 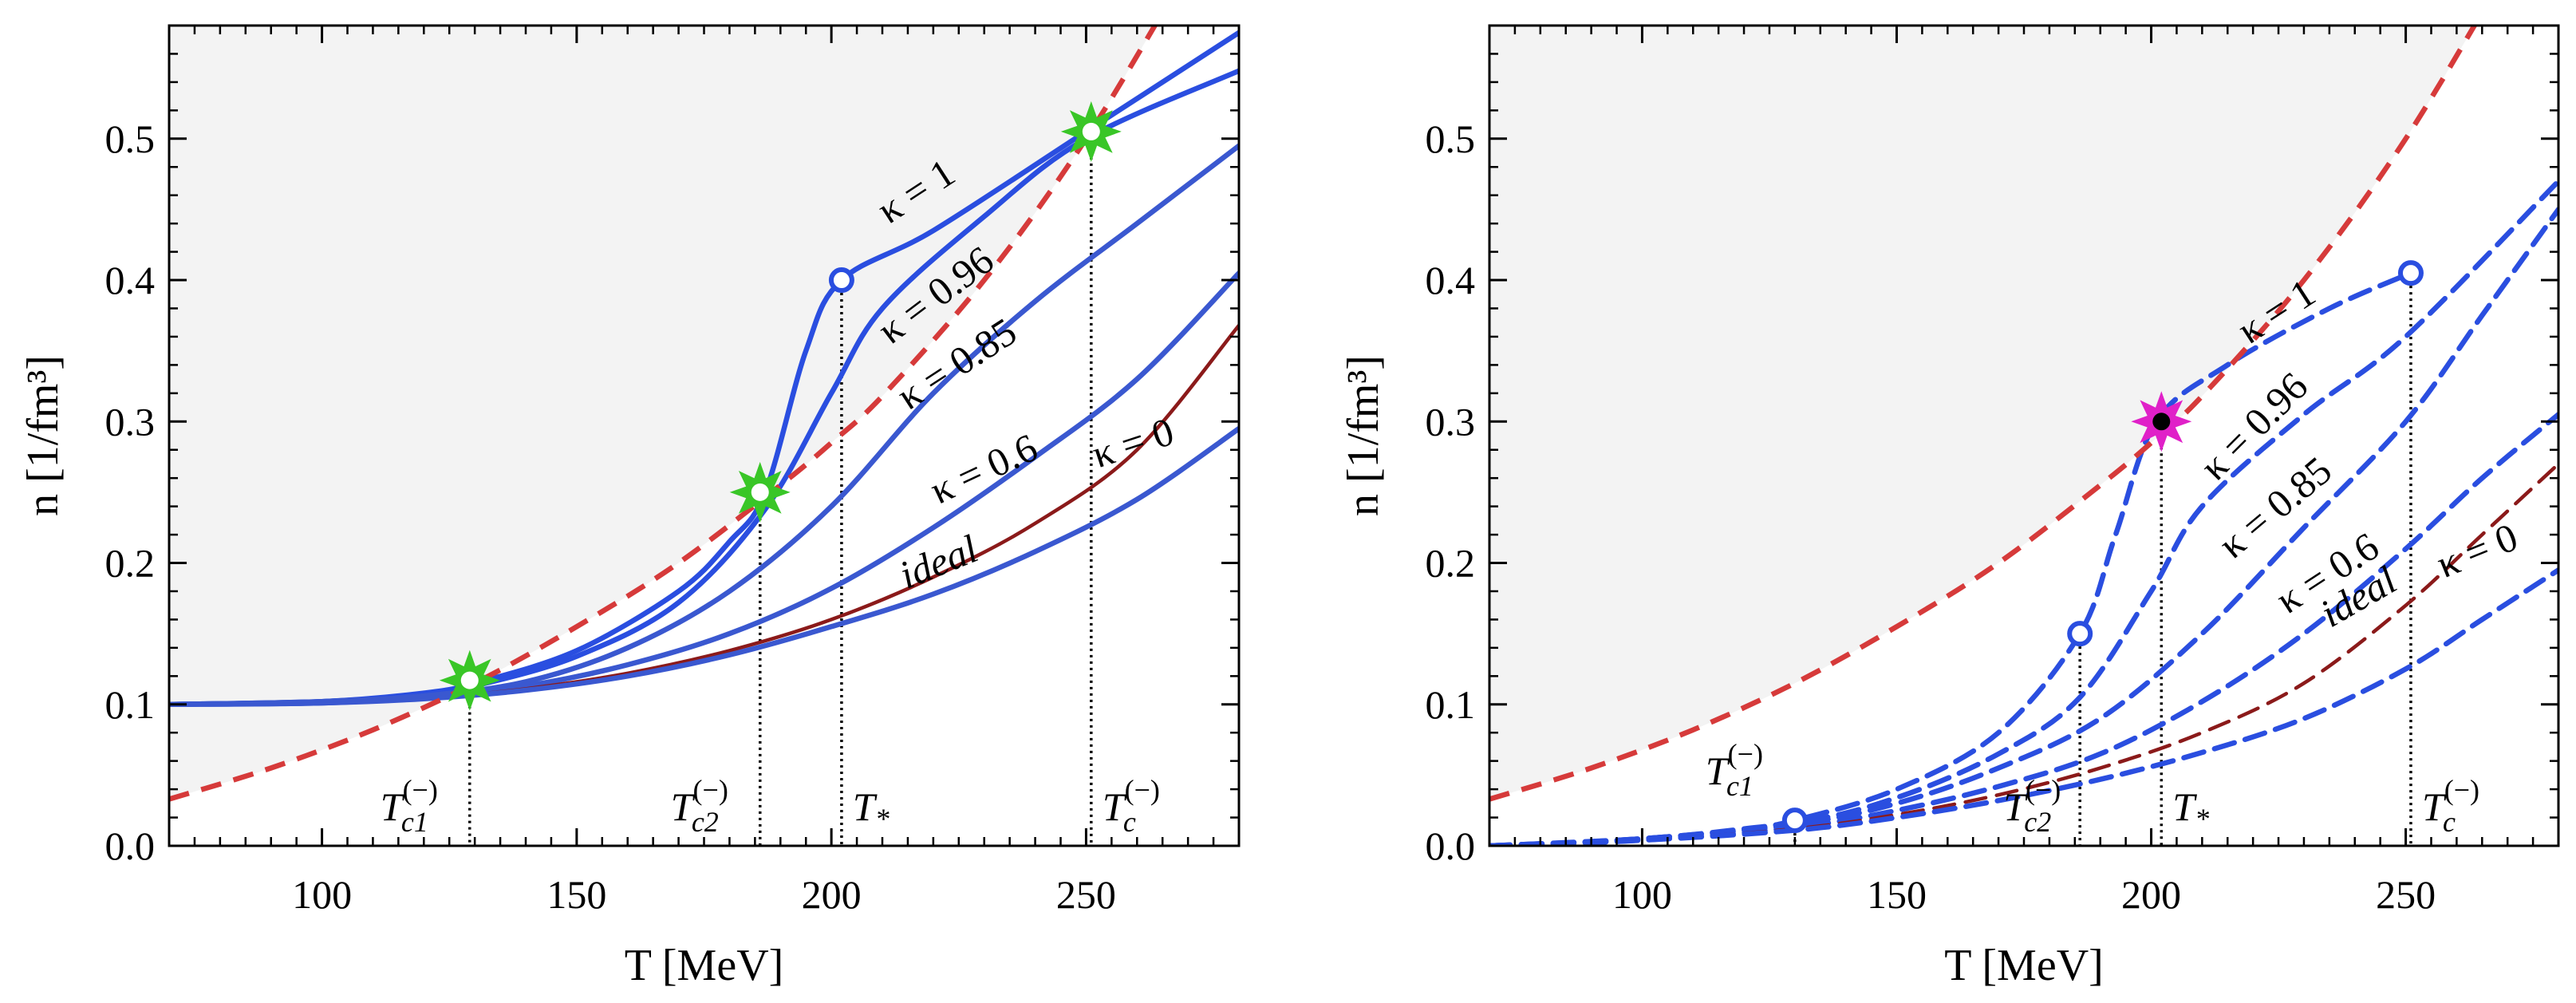 I want to click on series-label: κ = 0.6, so click(x=983, y=468).